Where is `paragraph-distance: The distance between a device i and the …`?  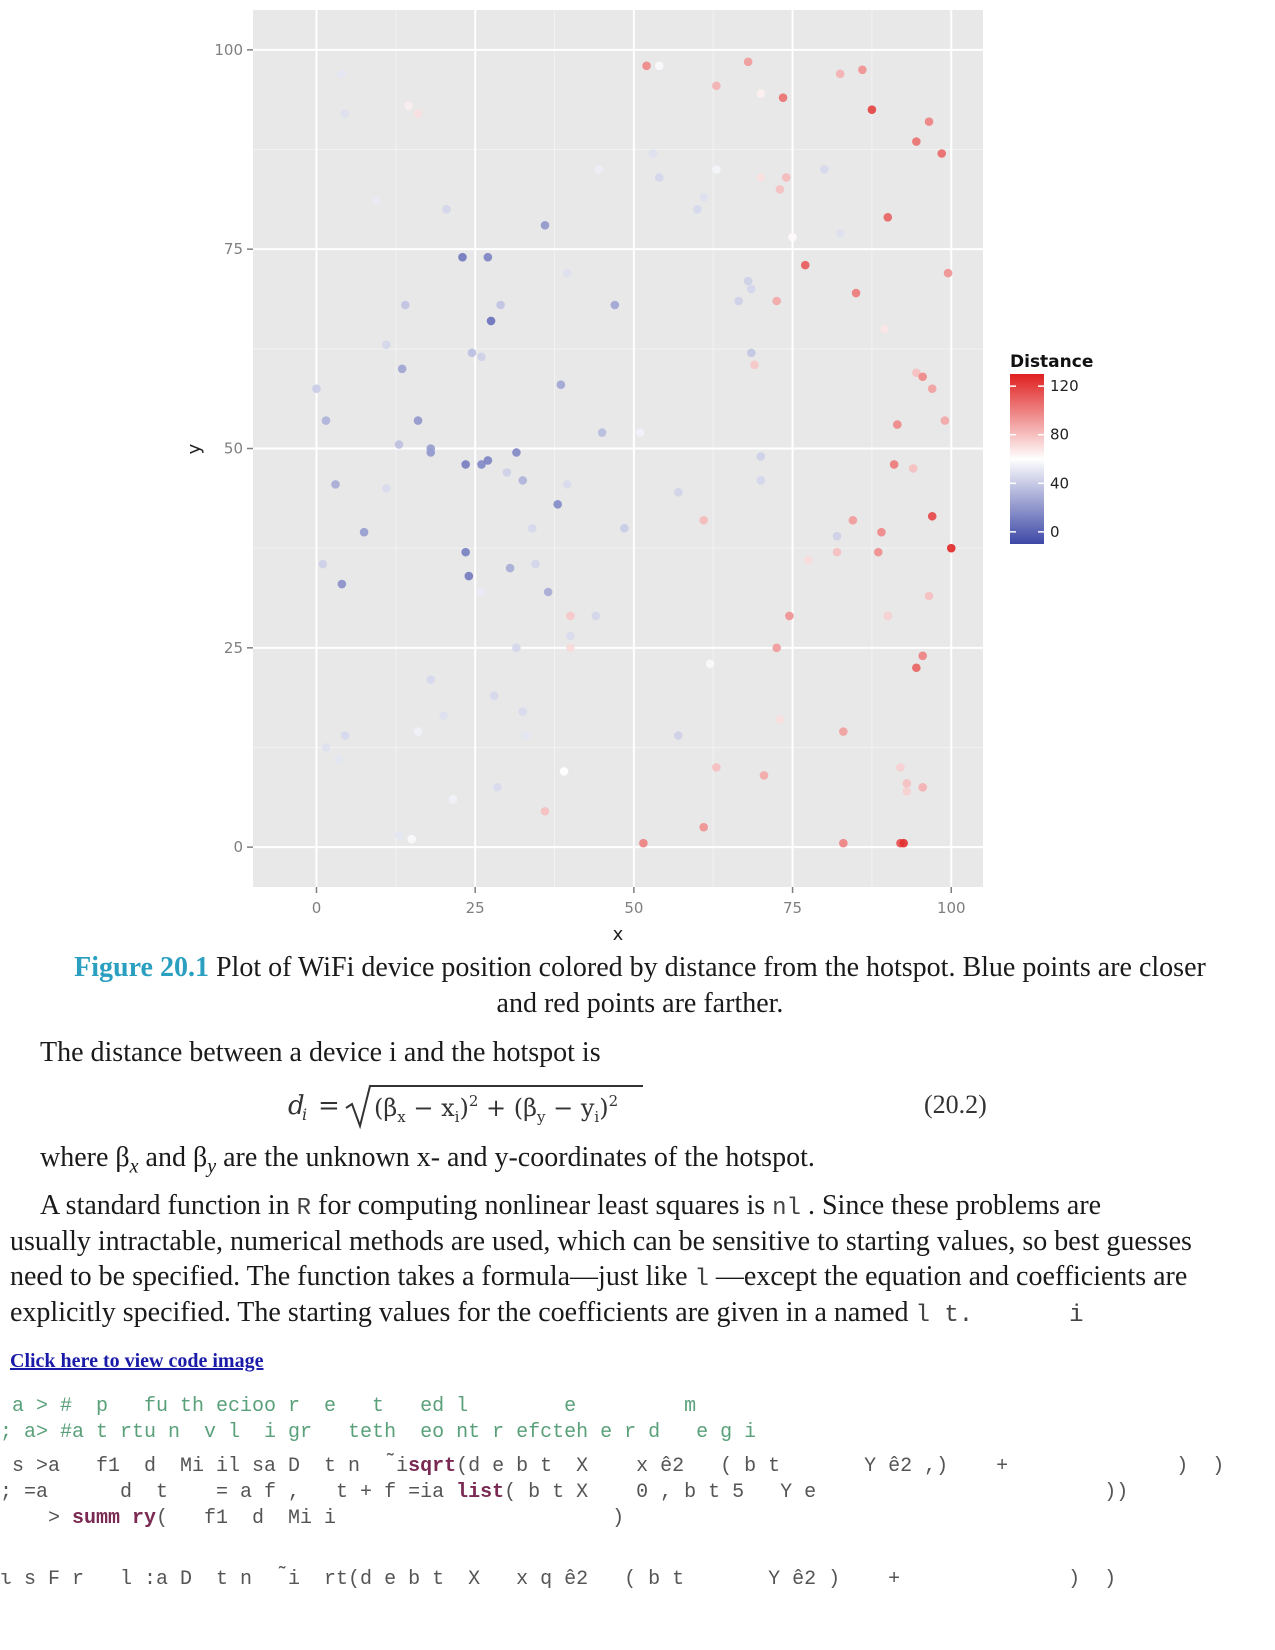 paragraph-distance: The distance between a device i and the … is located at coordinates (320, 1053).